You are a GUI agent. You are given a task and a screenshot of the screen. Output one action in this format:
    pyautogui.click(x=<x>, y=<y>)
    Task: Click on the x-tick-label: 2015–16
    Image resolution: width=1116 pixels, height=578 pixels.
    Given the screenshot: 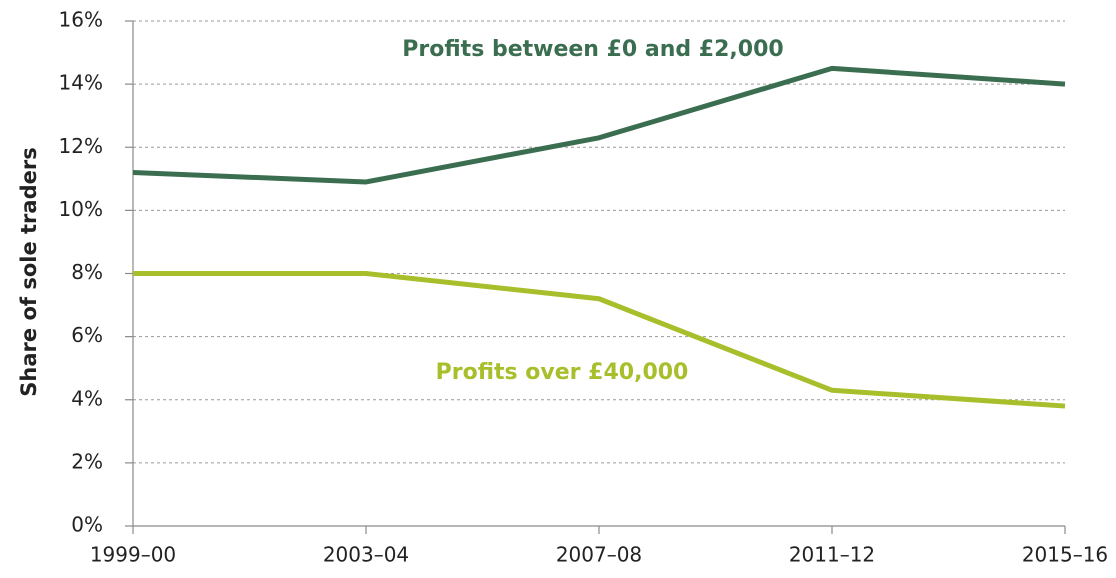 What is the action you would take?
    pyautogui.click(x=1065, y=555)
    